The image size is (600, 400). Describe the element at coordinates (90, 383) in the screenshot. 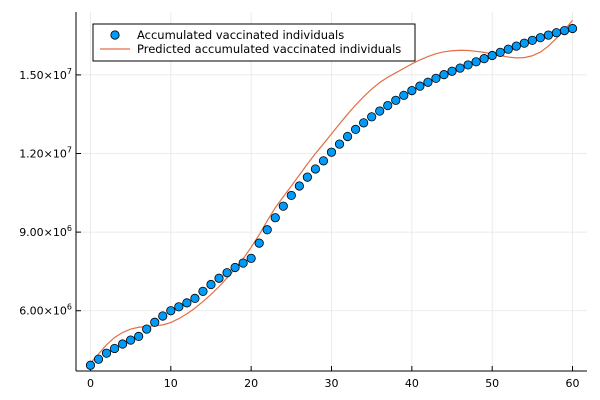

I see `x-tick-label: 0` at that location.